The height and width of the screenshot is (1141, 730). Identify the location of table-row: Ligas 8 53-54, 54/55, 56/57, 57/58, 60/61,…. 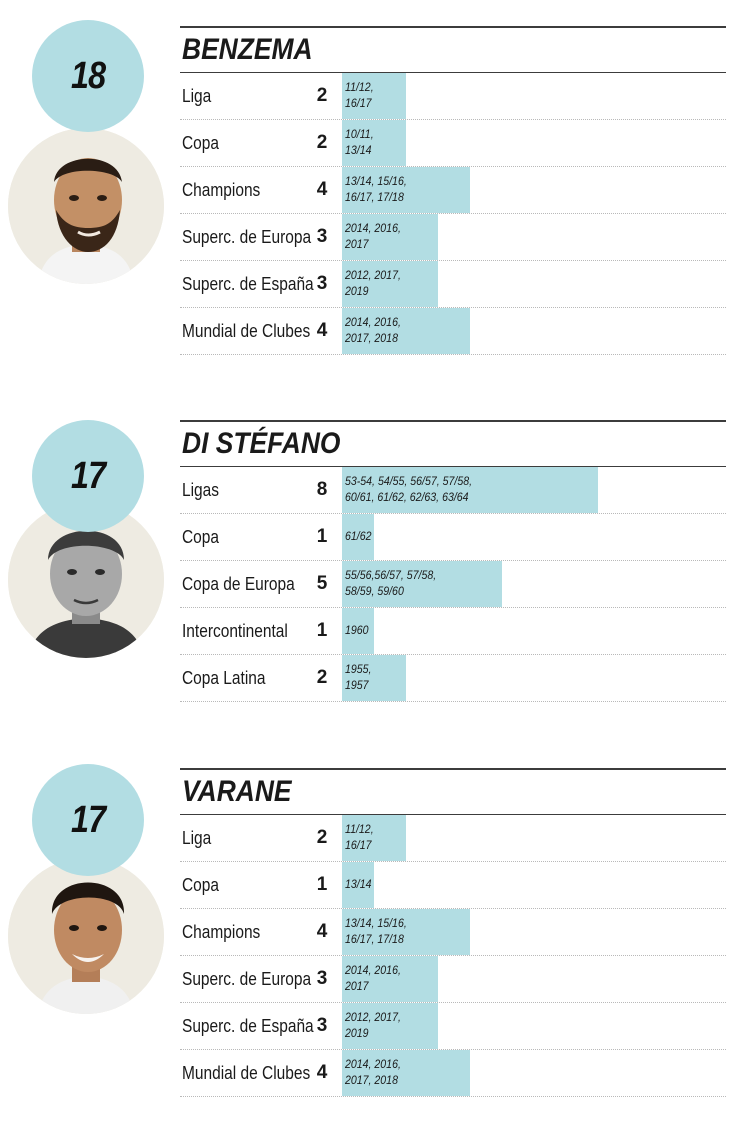
(453, 490).